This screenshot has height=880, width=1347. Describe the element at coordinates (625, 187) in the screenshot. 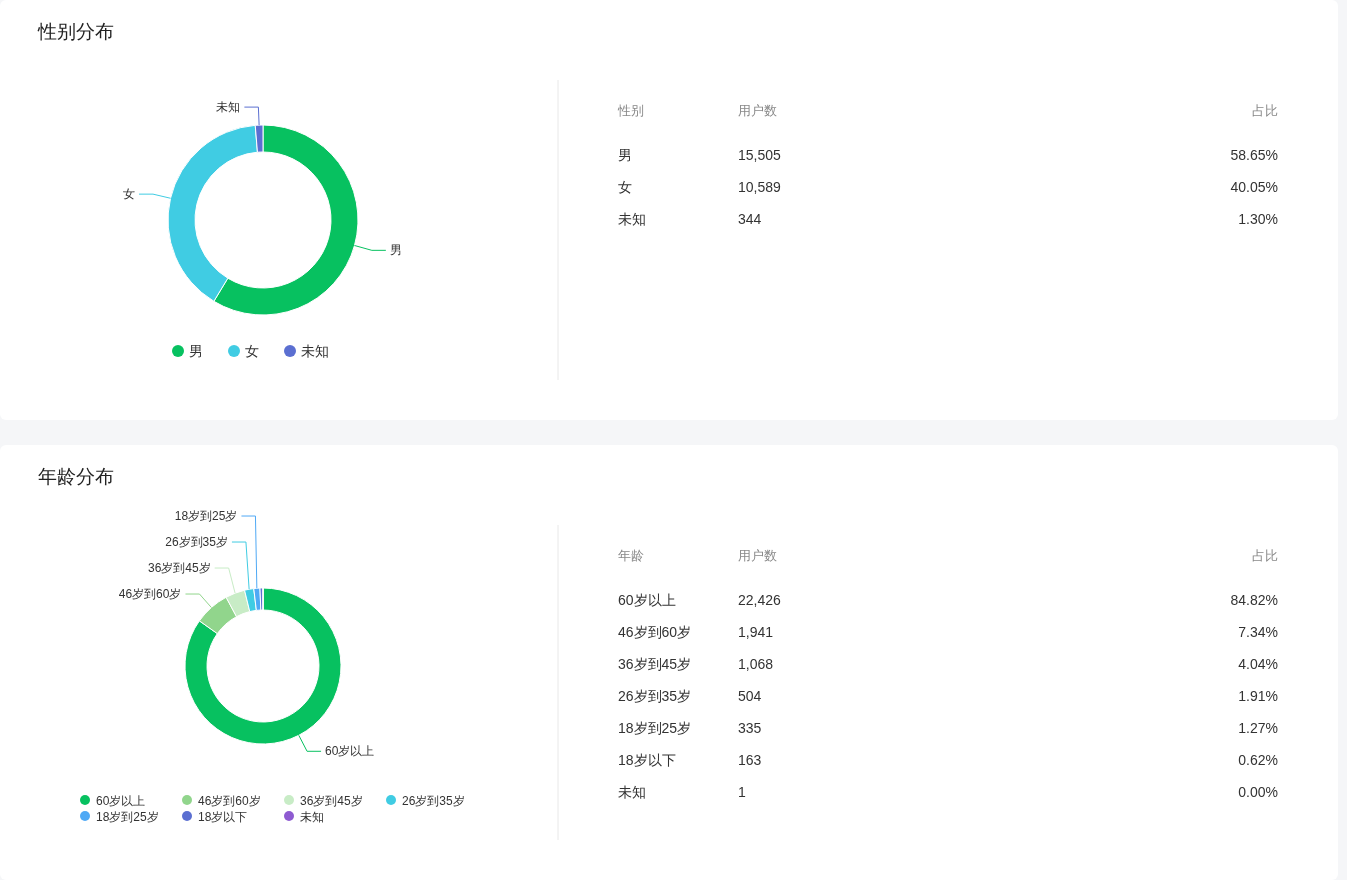

I see `text: 女` at that location.